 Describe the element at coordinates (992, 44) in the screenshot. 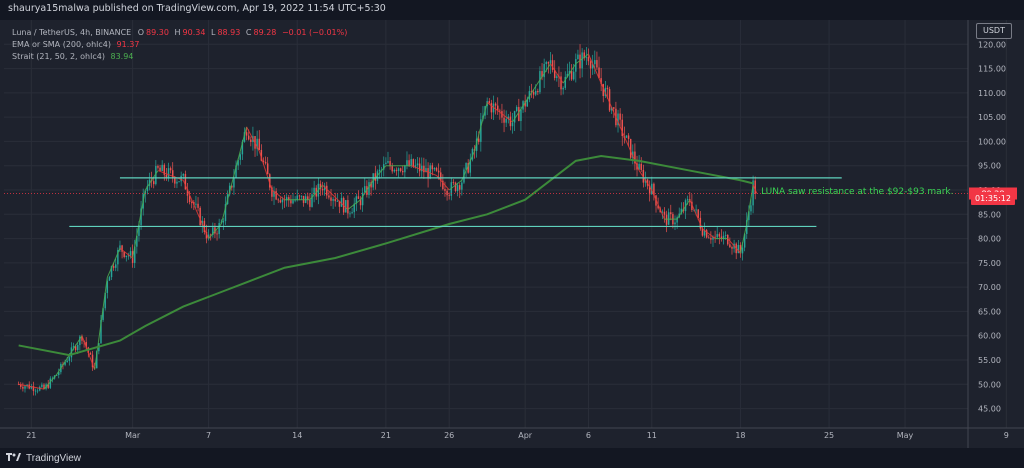

I see `y-tick-label: 120.00` at that location.